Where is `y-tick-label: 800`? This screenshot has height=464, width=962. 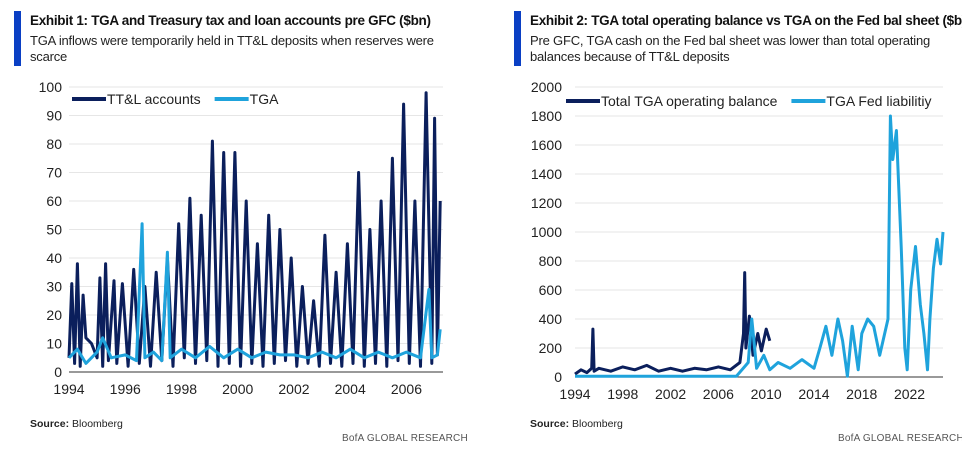 y-tick-label: 800 is located at coordinates (551, 261).